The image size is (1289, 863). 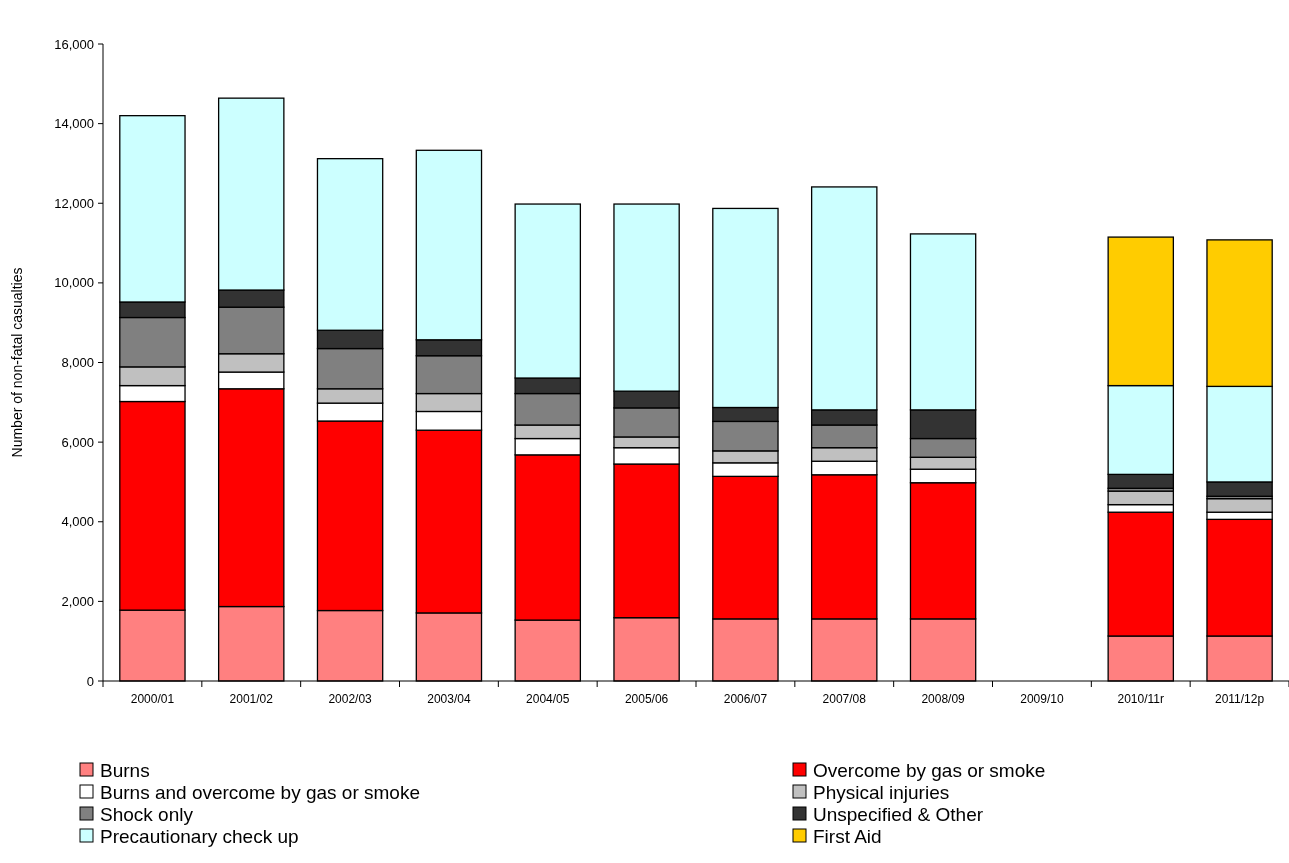 What do you see at coordinates (1240, 699) in the screenshot?
I see `x-tick-label: 2011/12p` at bounding box center [1240, 699].